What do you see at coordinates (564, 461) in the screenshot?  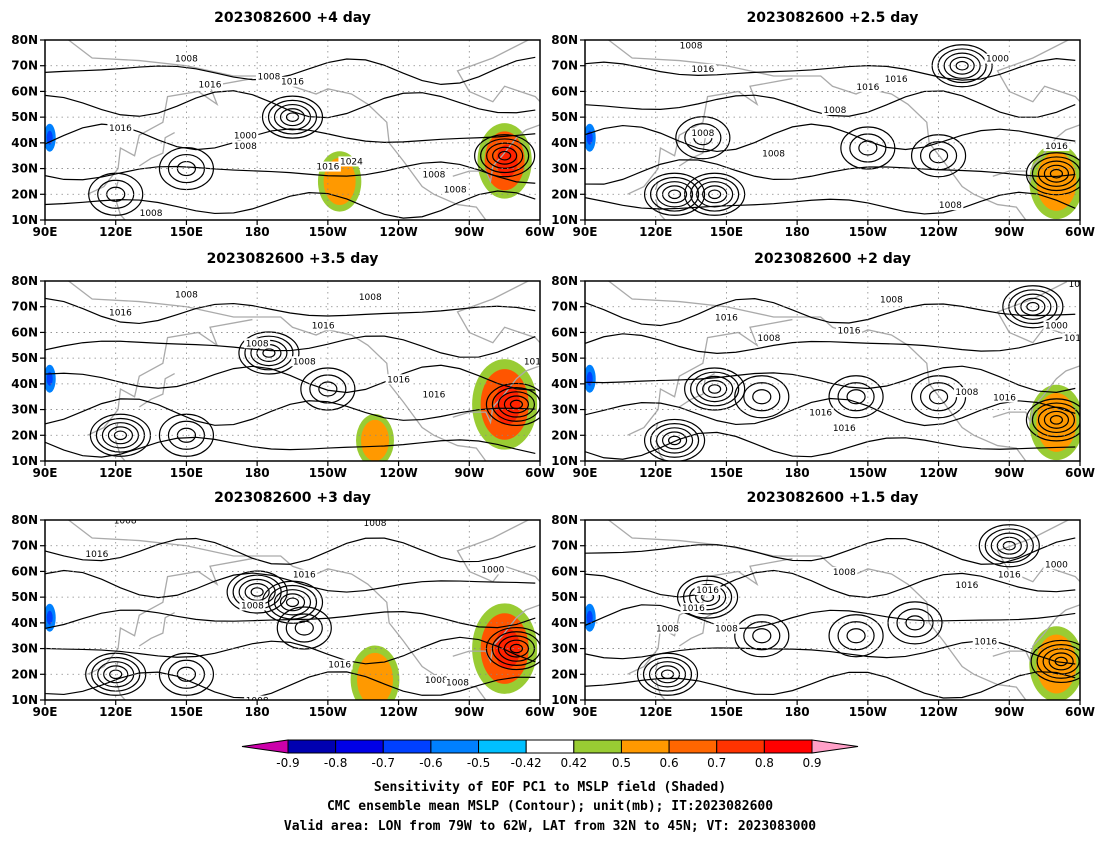 I see `y-tick-label: 10N` at bounding box center [564, 461].